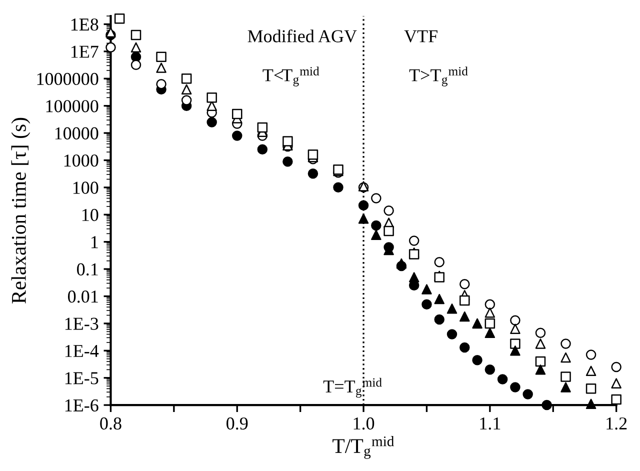  What do you see at coordinates (76, 133) in the screenshot?
I see `y-tick-label: 10000` at bounding box center [76, 133].